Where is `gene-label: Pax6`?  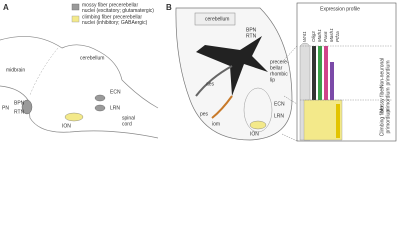 gene-label: Pax6 is located at coordinates (325, 36).